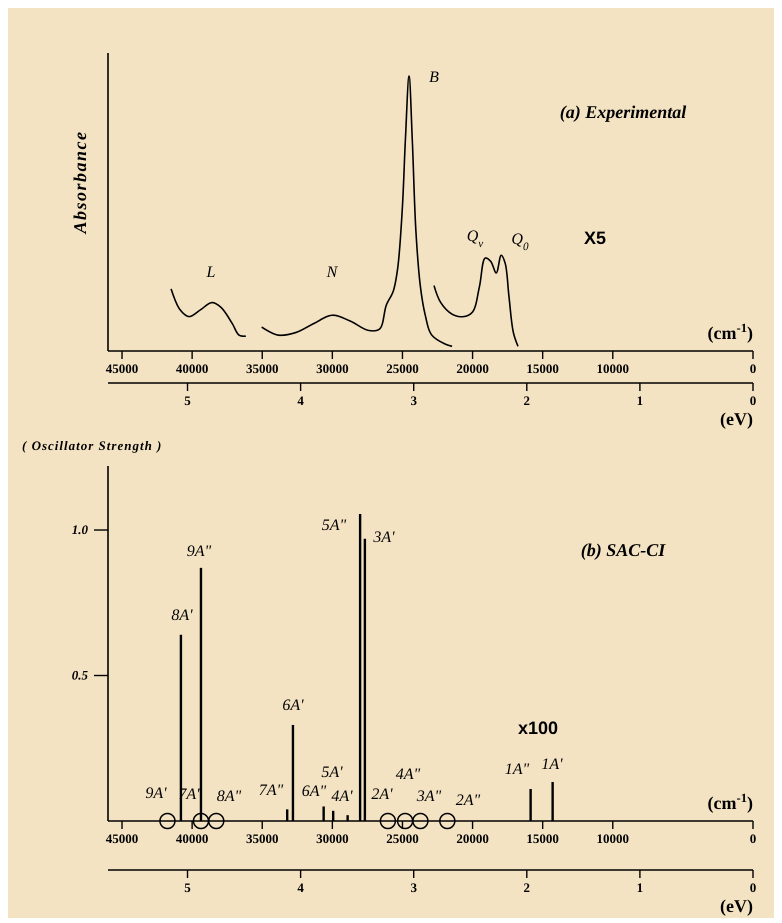 The image size is (782, 923). What do you see at coordinates (595, 238) in the screenshot?
I see `annotation: X5` at bounding box center [595, 238].